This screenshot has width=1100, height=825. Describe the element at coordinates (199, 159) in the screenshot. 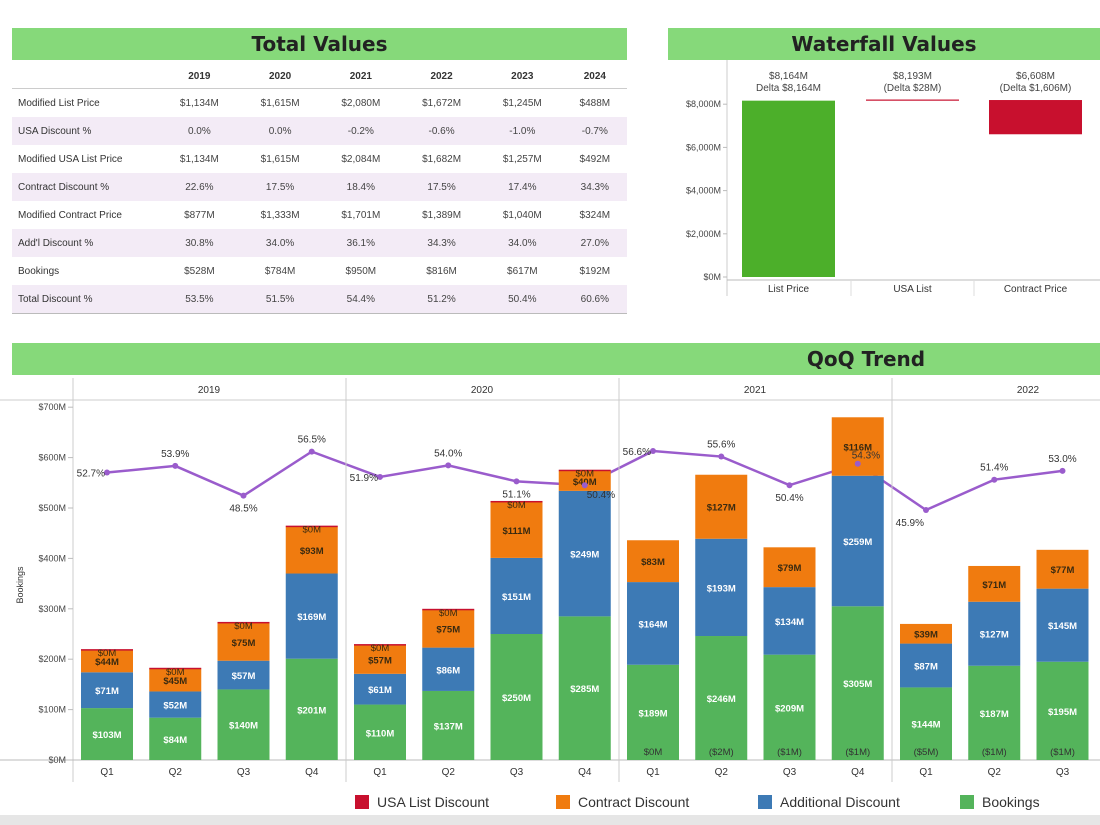

I see `table-cell: $1,134M` at that location.